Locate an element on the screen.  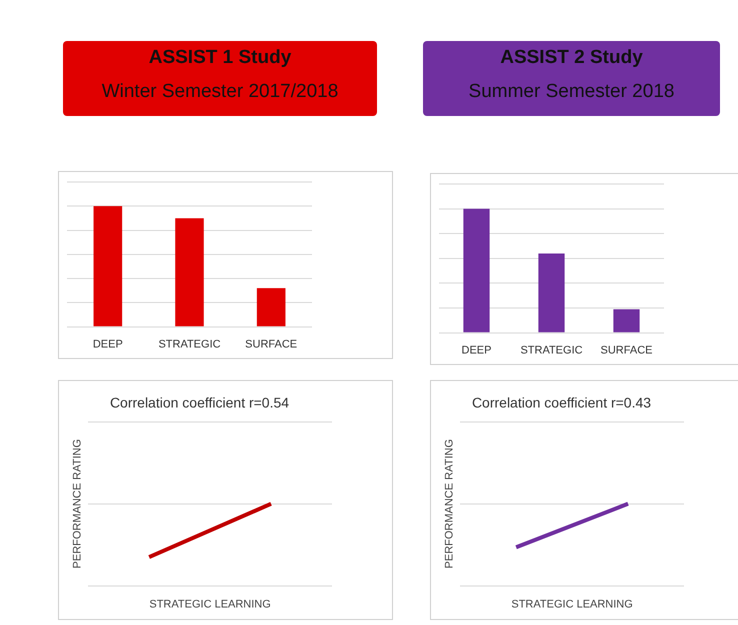
chart-subtitle: Winter Semester 2017/2018 is located at coordinates (220, 92).